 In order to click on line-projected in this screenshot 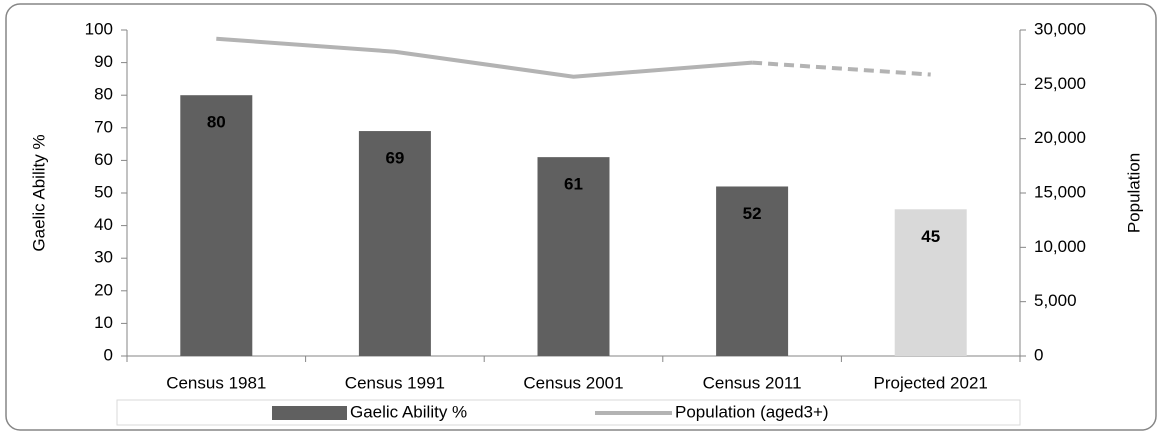, I will do `click(841, 68)`.